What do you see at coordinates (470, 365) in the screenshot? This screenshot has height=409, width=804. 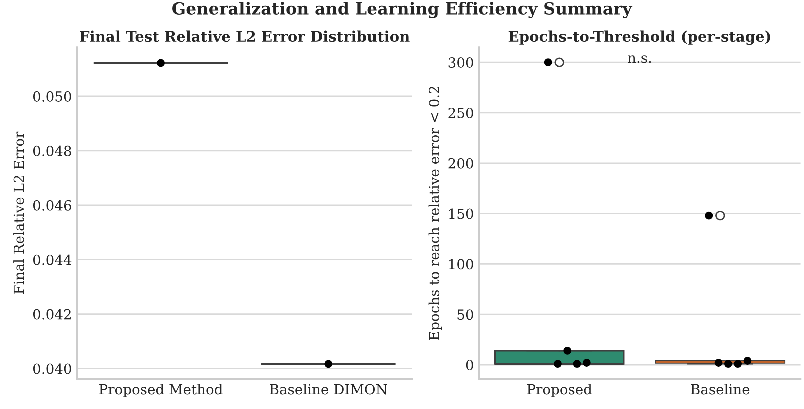 I see `y-tick-label: 0` at bounding box center [470, 365].